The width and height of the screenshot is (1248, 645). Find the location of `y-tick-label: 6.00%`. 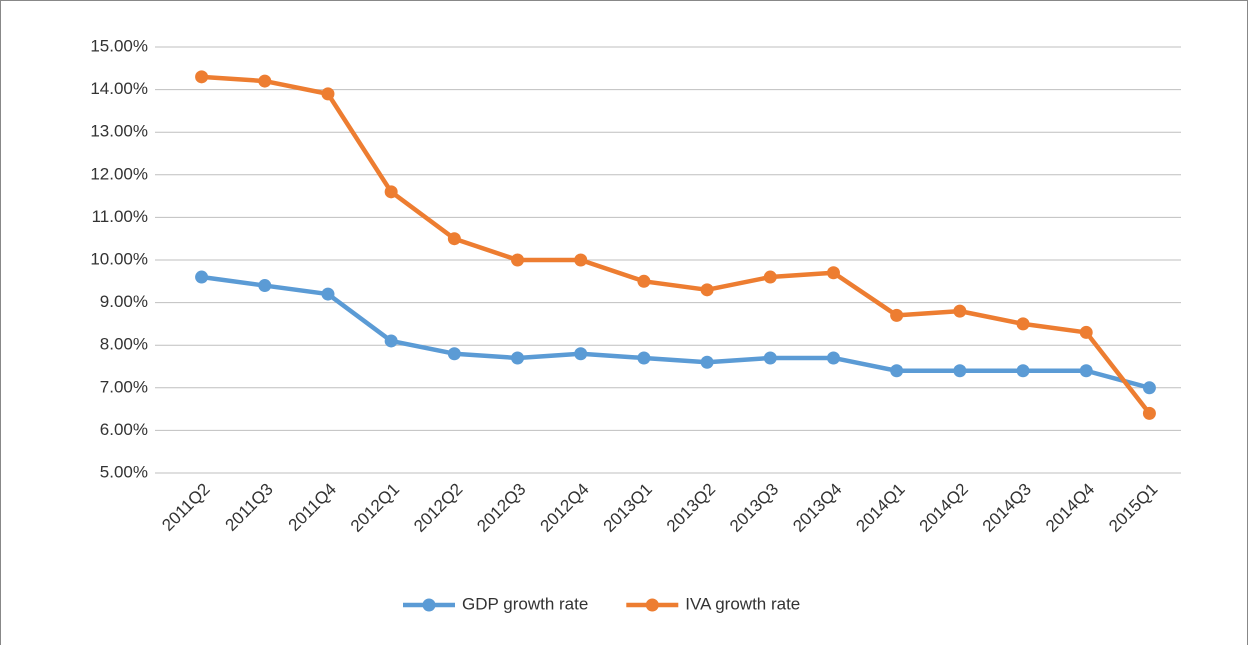

y-tick-label: 6.00% is located at coordinates (124, 429).